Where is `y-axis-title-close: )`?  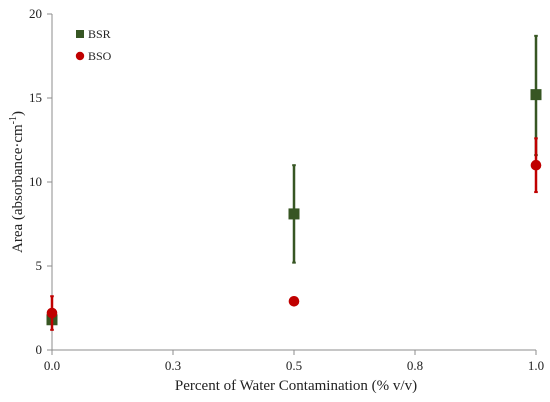
y-axis-title-close: ) is located at coordinates (18, 113).